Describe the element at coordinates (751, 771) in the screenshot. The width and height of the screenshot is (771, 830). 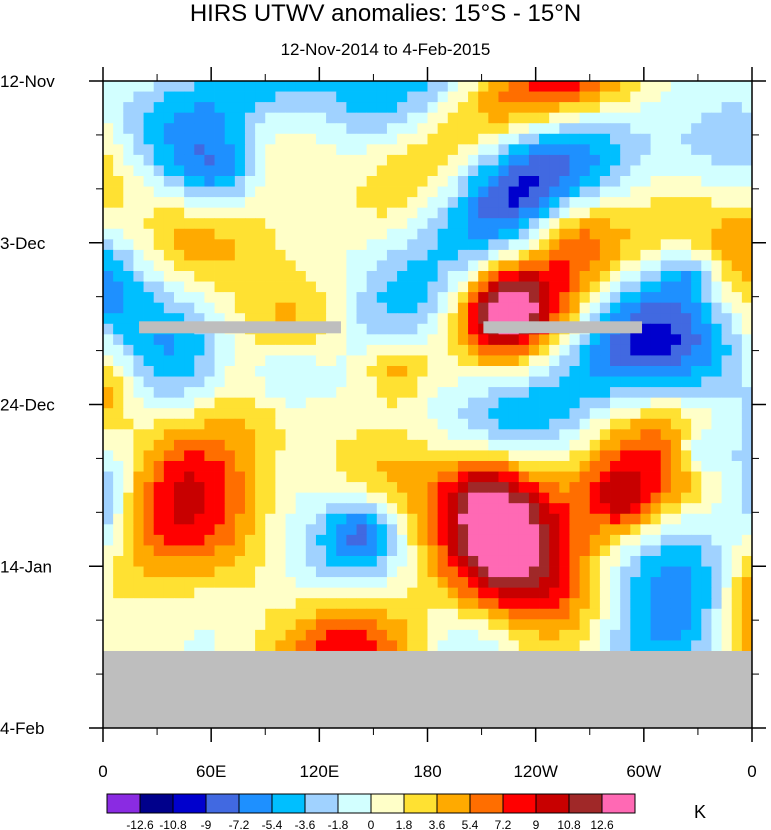
I see `x-tick-label: 0` at that location.